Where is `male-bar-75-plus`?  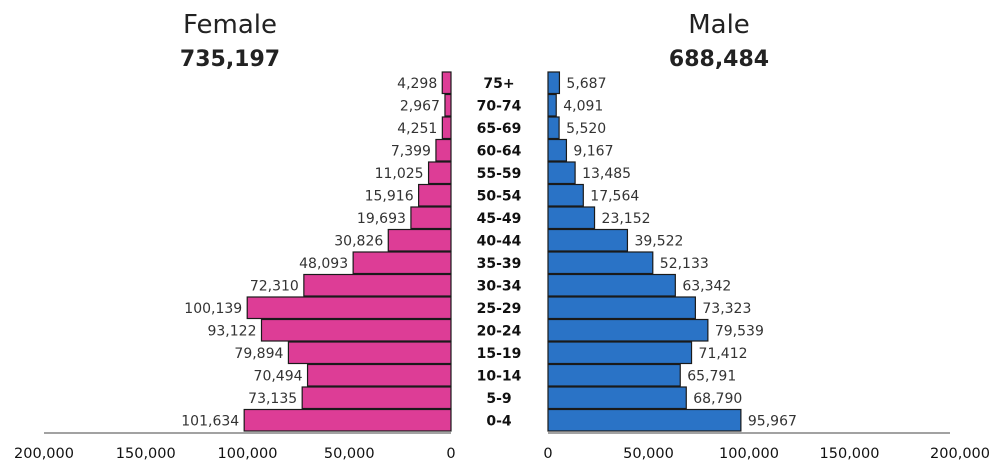 male-bar-75-plus is located at coordinates (554, 83).